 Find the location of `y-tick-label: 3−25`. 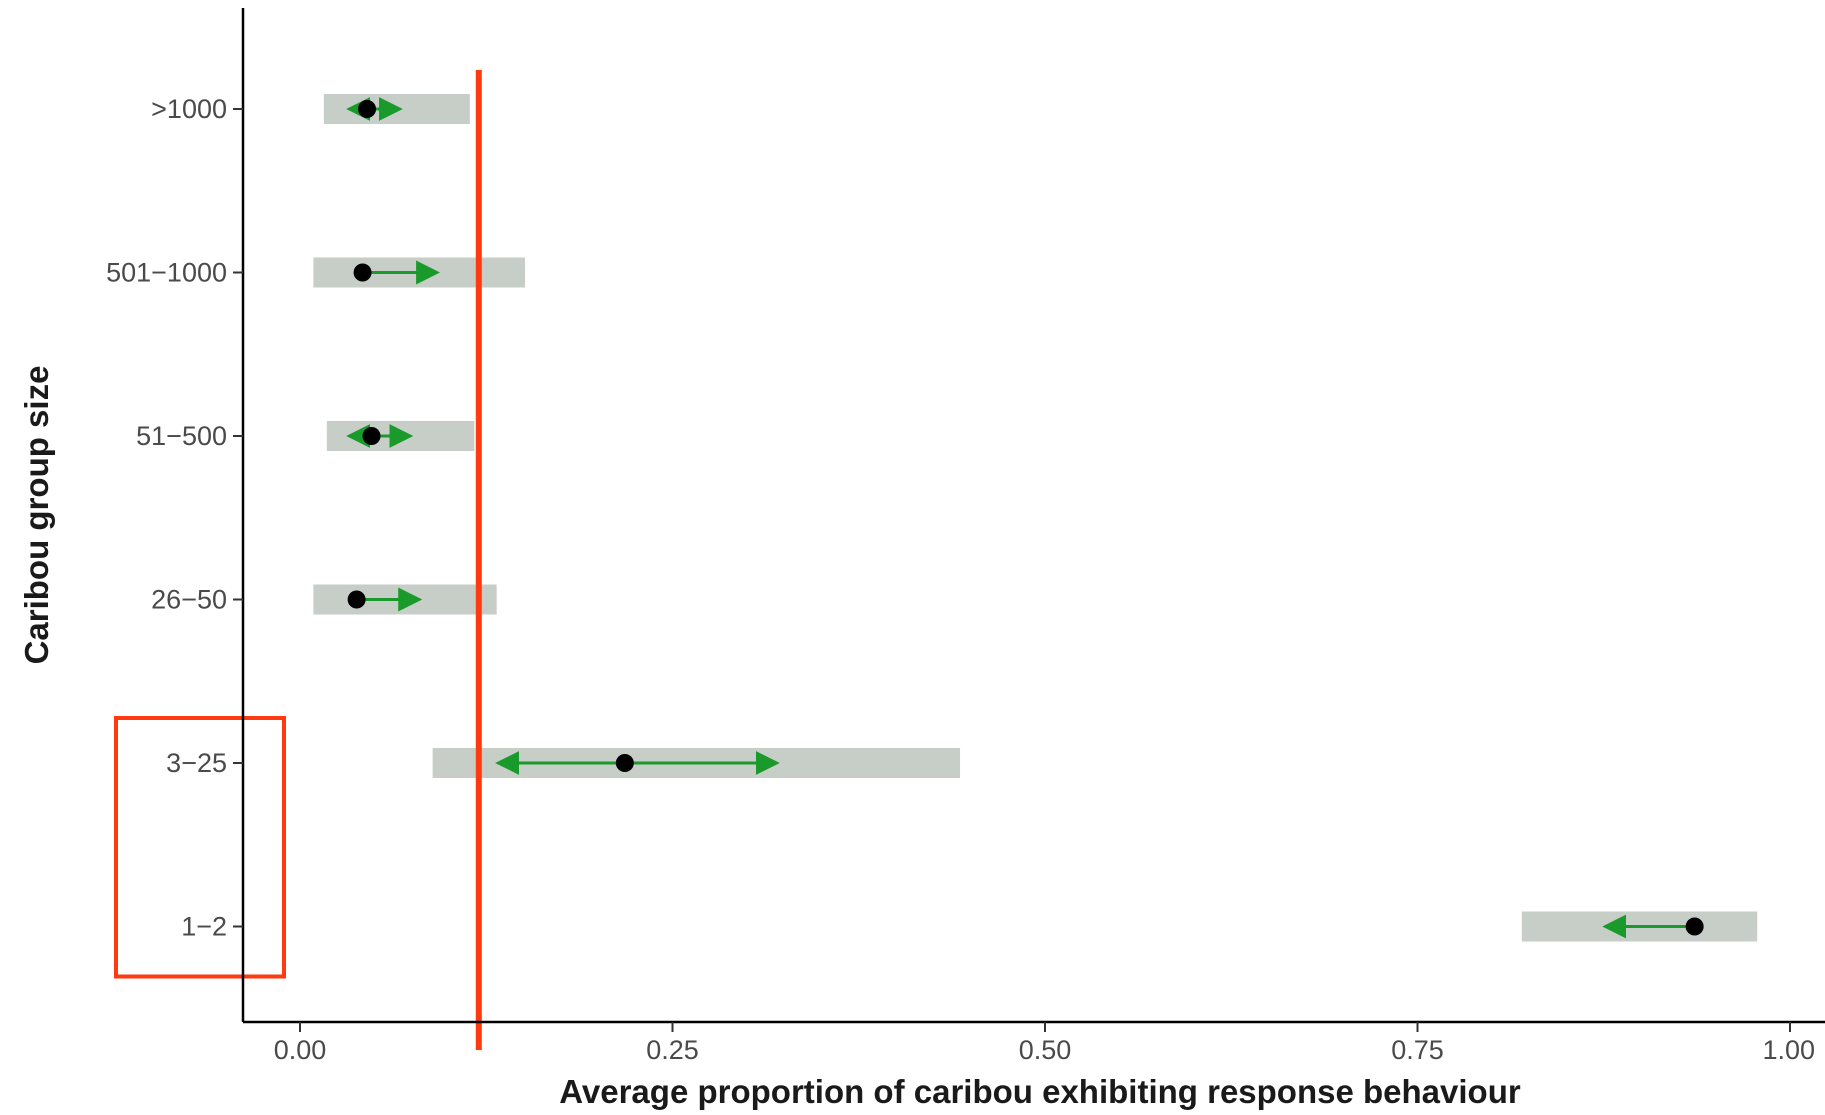

y-tick-label: 3−25 is located at coordinates (196, 763).